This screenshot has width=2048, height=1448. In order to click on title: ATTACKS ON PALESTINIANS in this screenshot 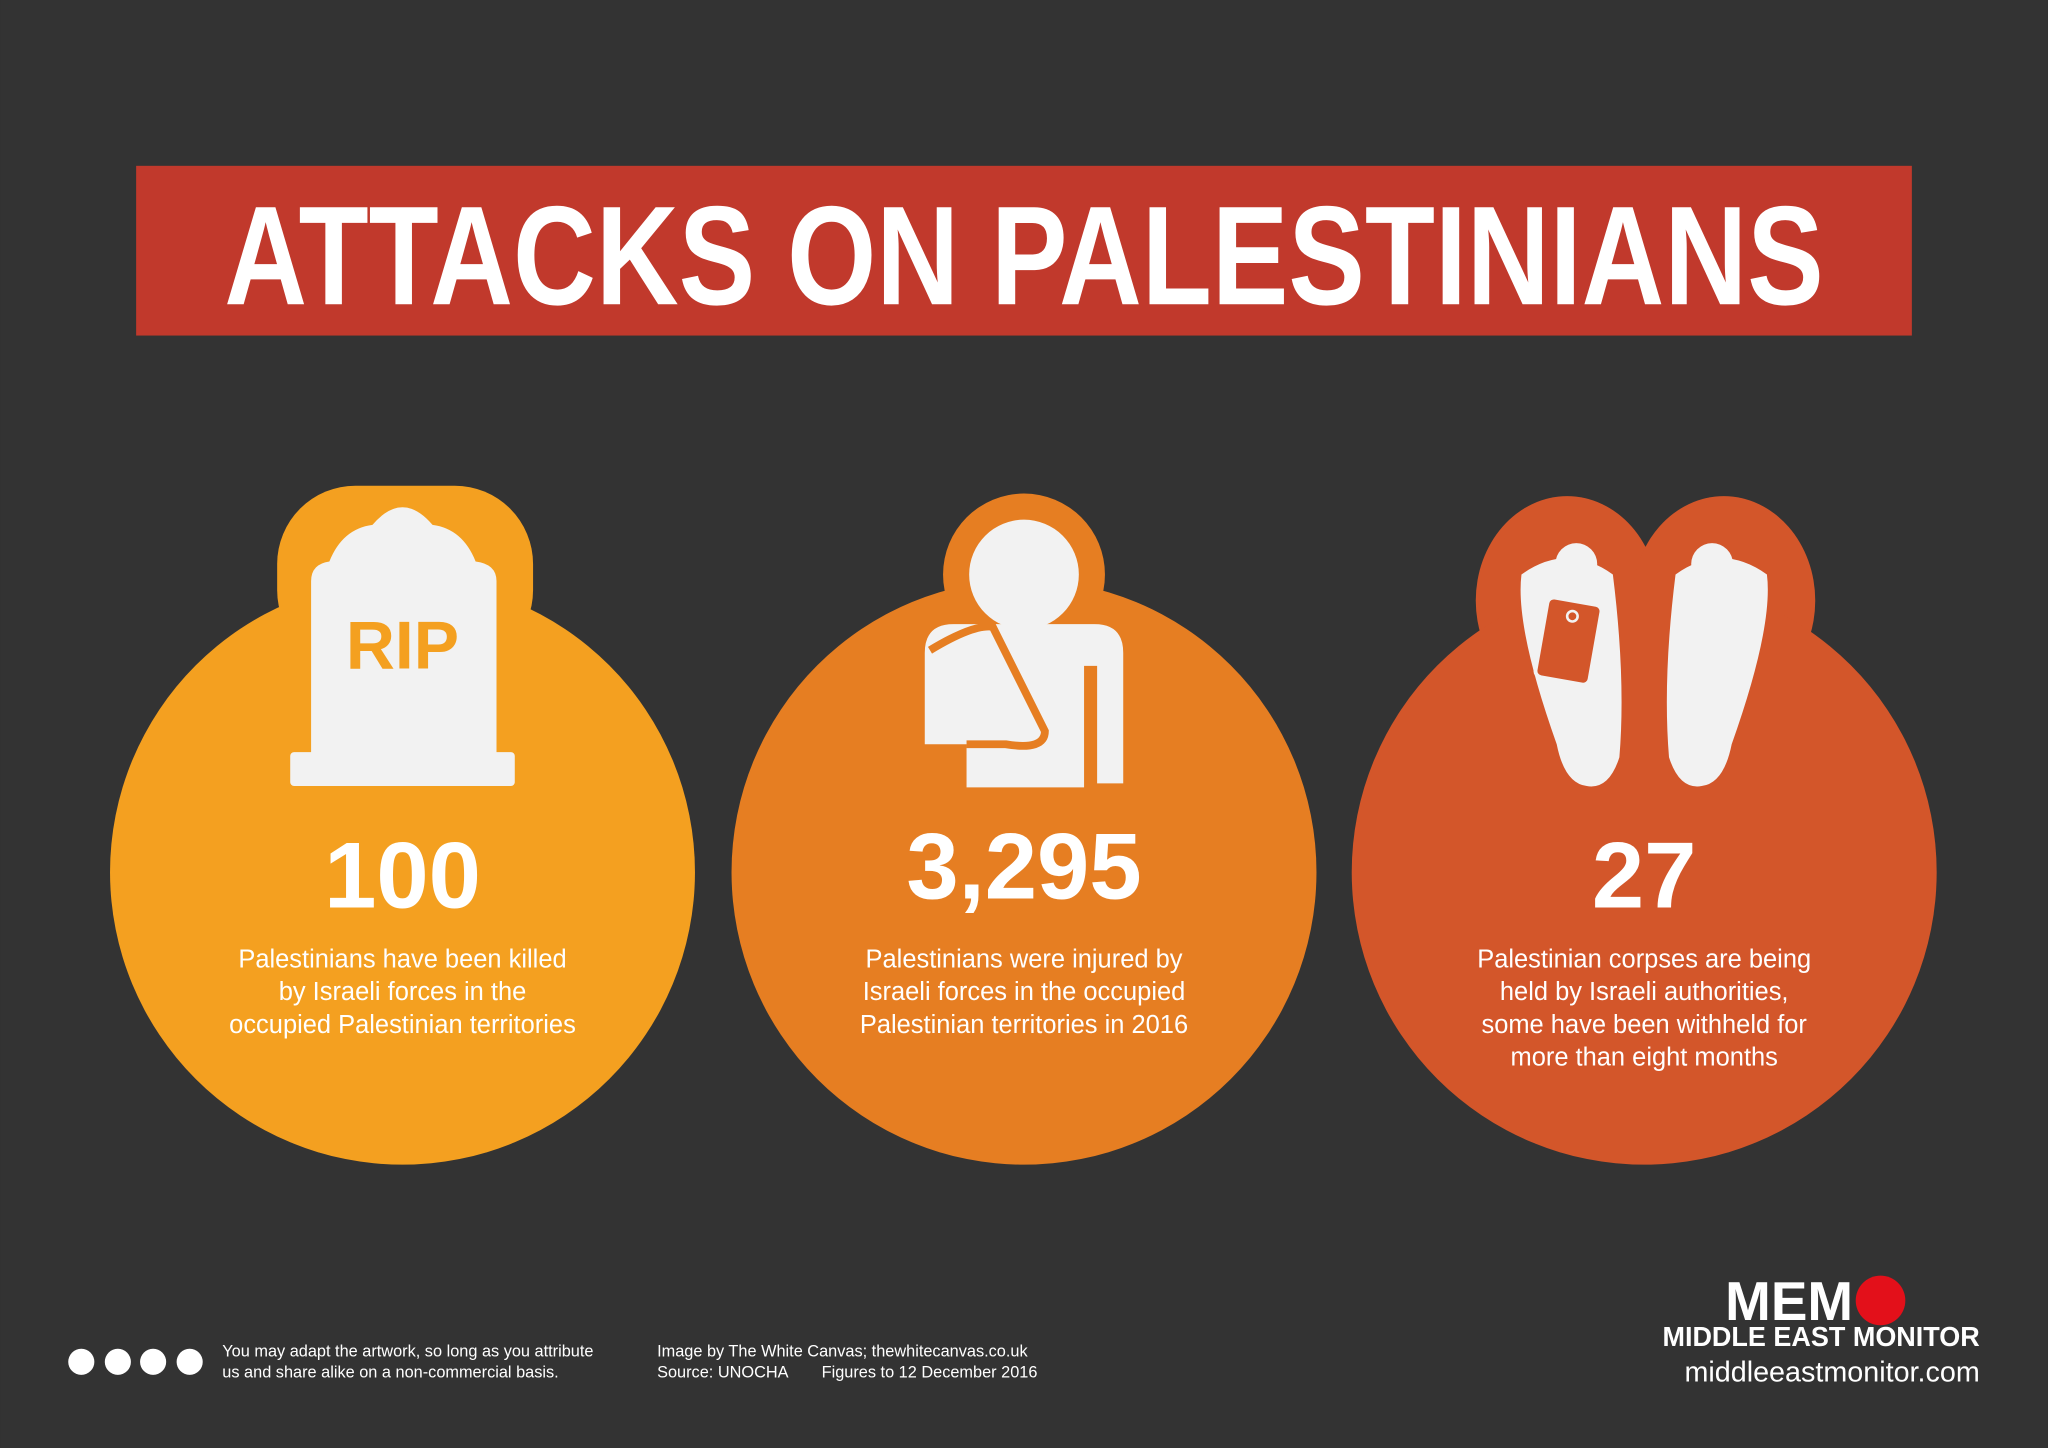, I will do `click(1023, 255)`.